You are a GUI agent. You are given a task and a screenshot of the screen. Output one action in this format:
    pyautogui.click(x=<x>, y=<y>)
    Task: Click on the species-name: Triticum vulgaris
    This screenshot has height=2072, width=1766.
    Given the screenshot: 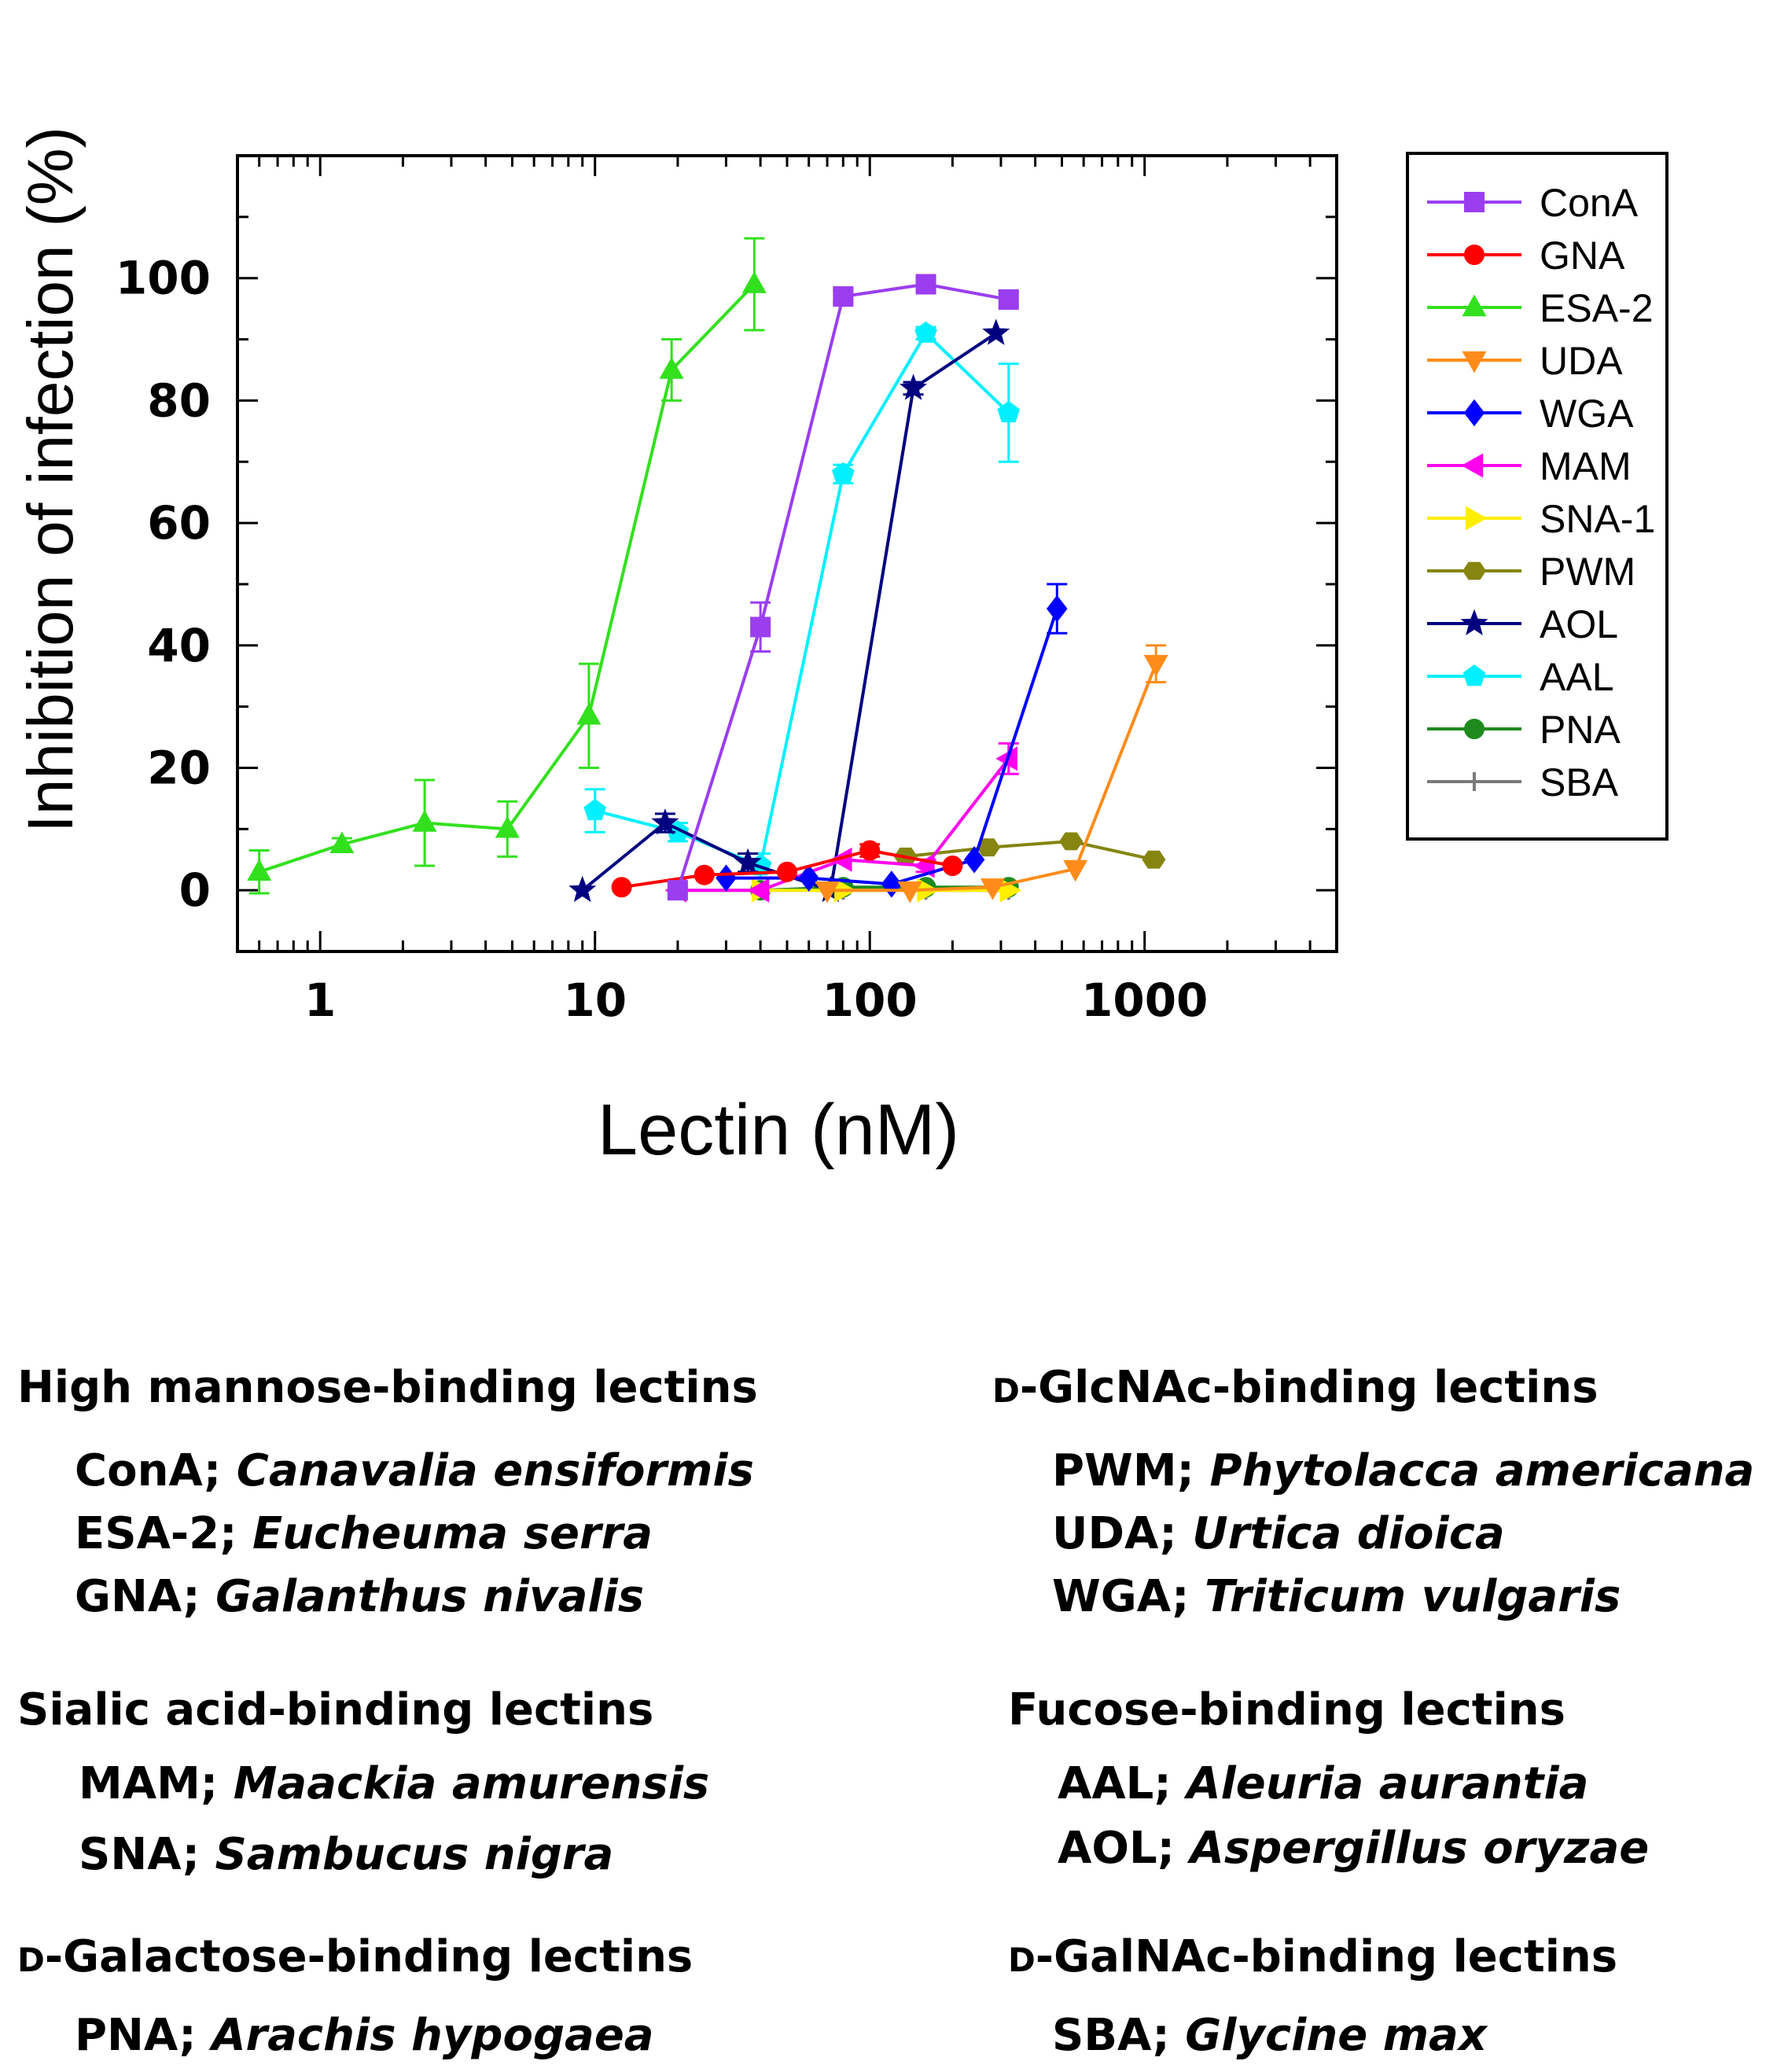 What is the action you would take?
    pyautogui.click(x=1413, y=1596)
    